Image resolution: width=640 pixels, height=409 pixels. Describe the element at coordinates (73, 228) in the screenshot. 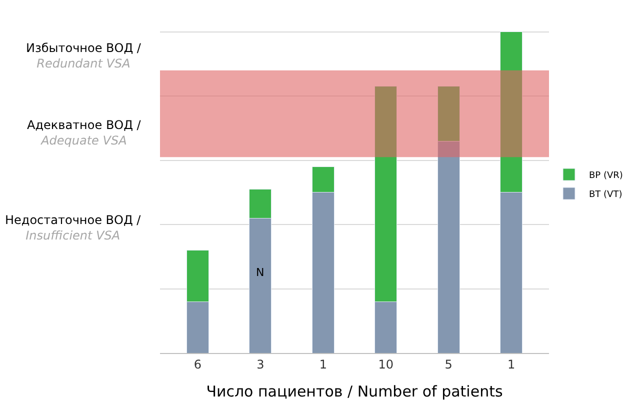

I see `text: Недостаточное ВОД / Insufficient VSA` at that location.